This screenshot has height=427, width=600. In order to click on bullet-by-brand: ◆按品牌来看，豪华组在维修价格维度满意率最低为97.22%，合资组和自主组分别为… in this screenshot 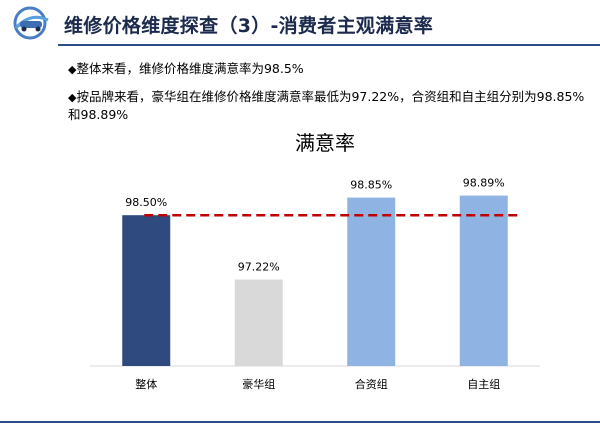, I will do `click(328, 105)`.